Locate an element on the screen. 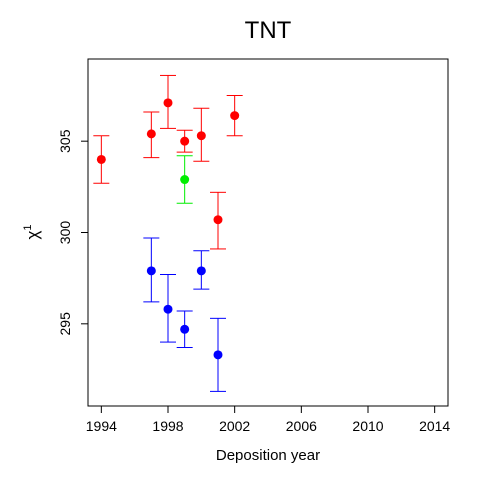 Image resolution: width=480 pixels, height=480 pixels. y-axis-label: χ1 is located at coordinates (32, 231).